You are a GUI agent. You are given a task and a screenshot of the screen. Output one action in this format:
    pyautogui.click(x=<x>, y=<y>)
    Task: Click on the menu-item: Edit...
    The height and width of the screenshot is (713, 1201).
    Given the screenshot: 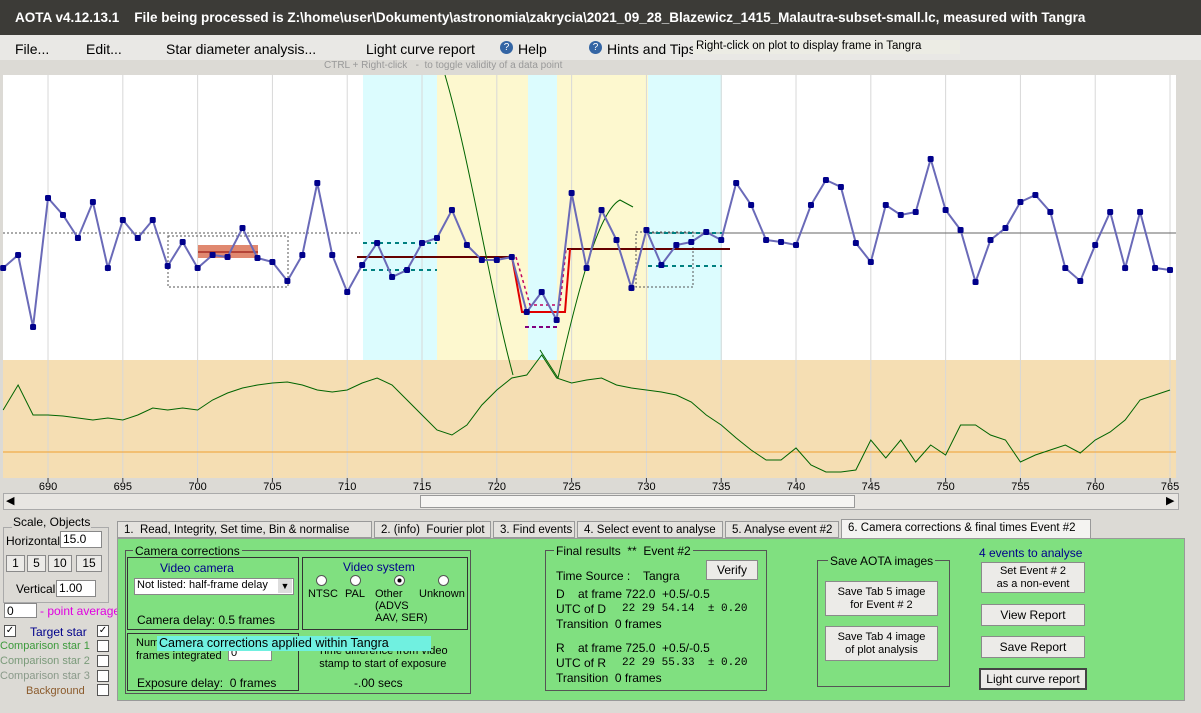 What is the action you would take?
    pyautogui.click(x=104, y=49)
    